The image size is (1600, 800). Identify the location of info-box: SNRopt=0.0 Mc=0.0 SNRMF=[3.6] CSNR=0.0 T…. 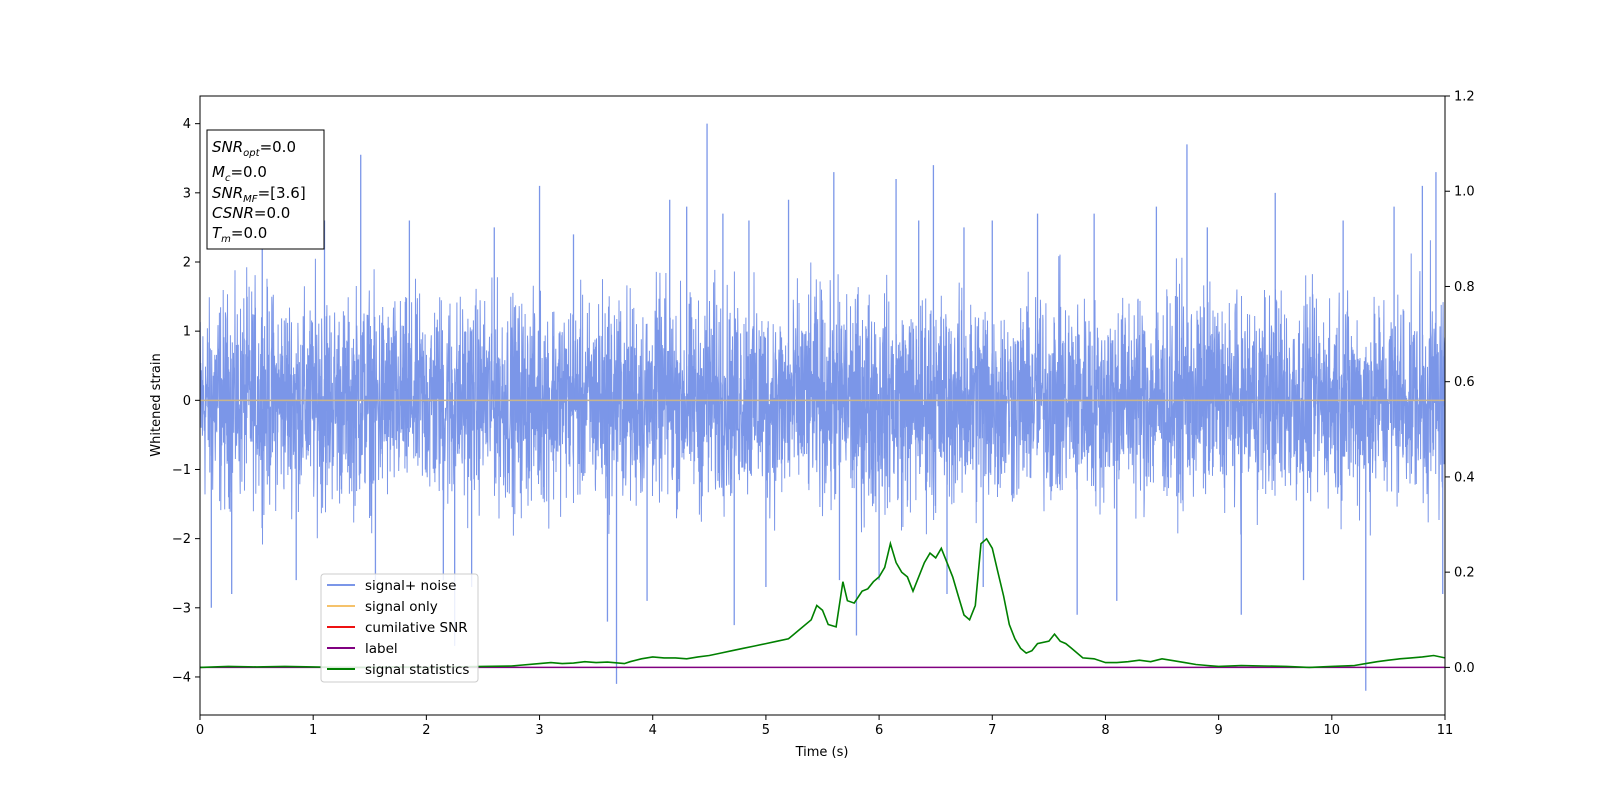
(265, 189).